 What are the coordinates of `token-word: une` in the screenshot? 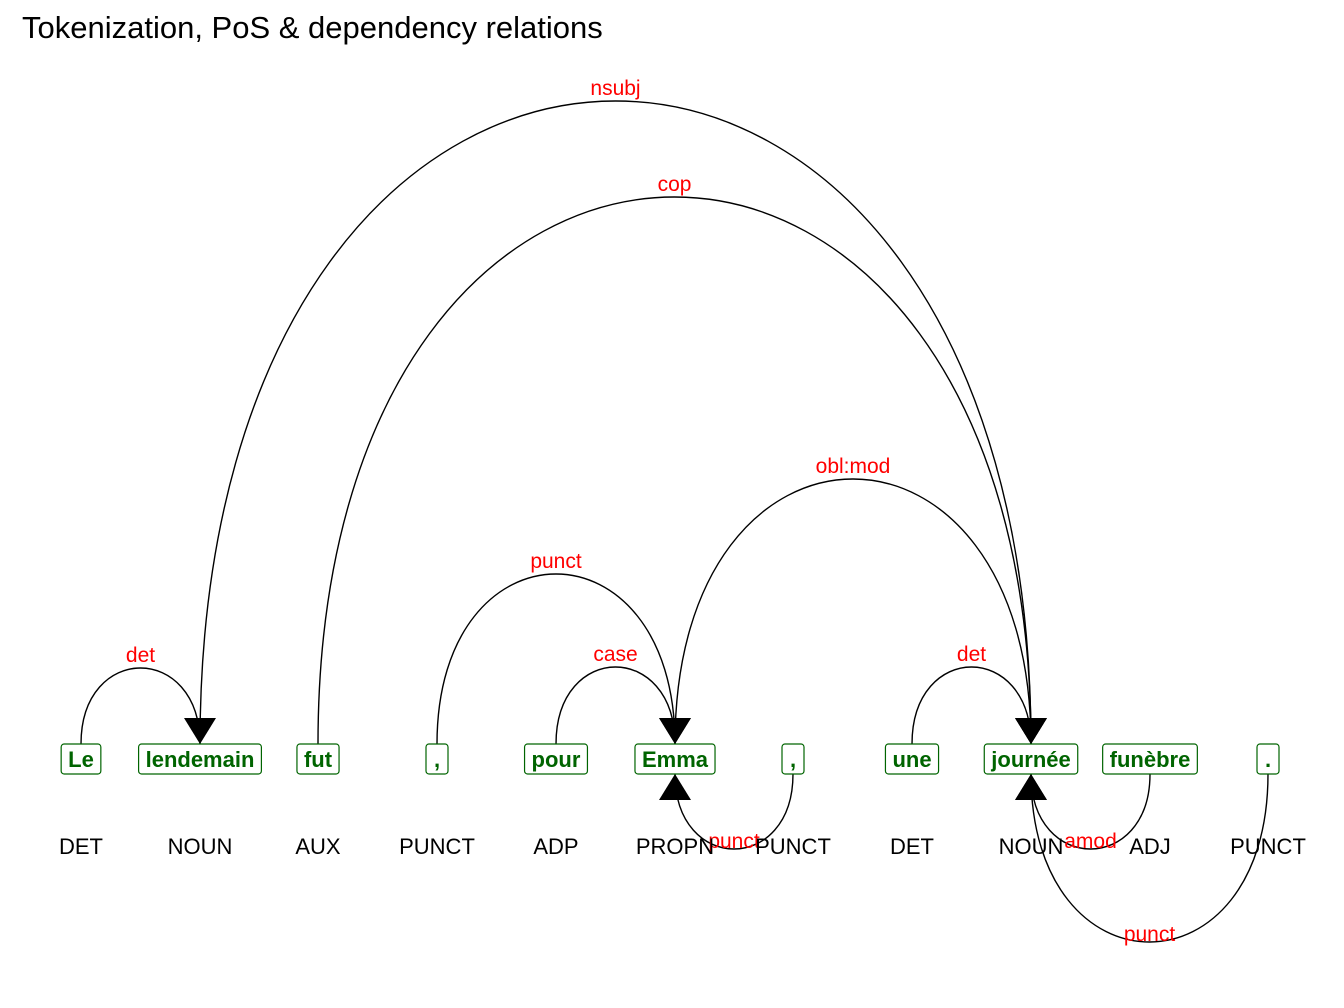 It's located at (911, 759).